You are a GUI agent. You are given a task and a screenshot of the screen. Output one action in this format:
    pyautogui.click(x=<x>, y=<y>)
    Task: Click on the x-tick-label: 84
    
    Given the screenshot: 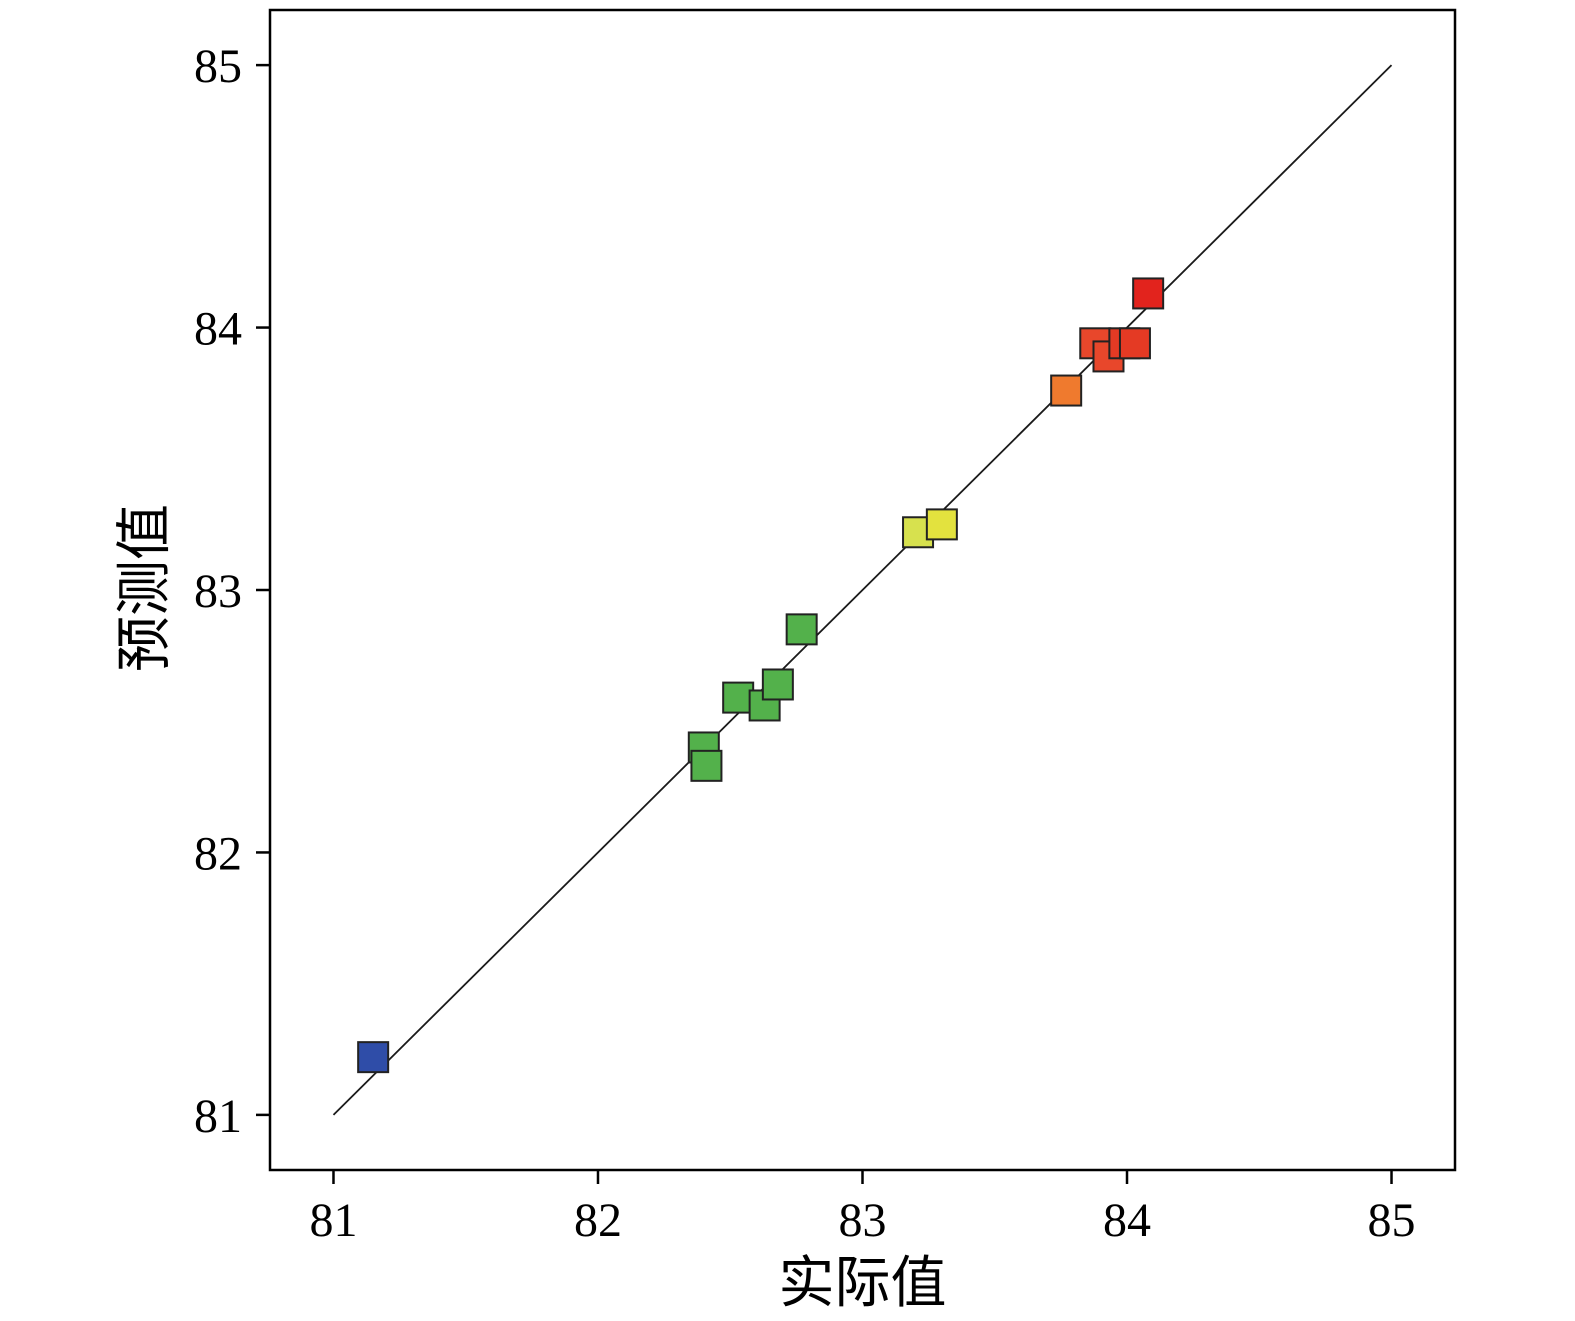 What is the action you would take?
    pyautogui.click(x=1127, y=1220)
    